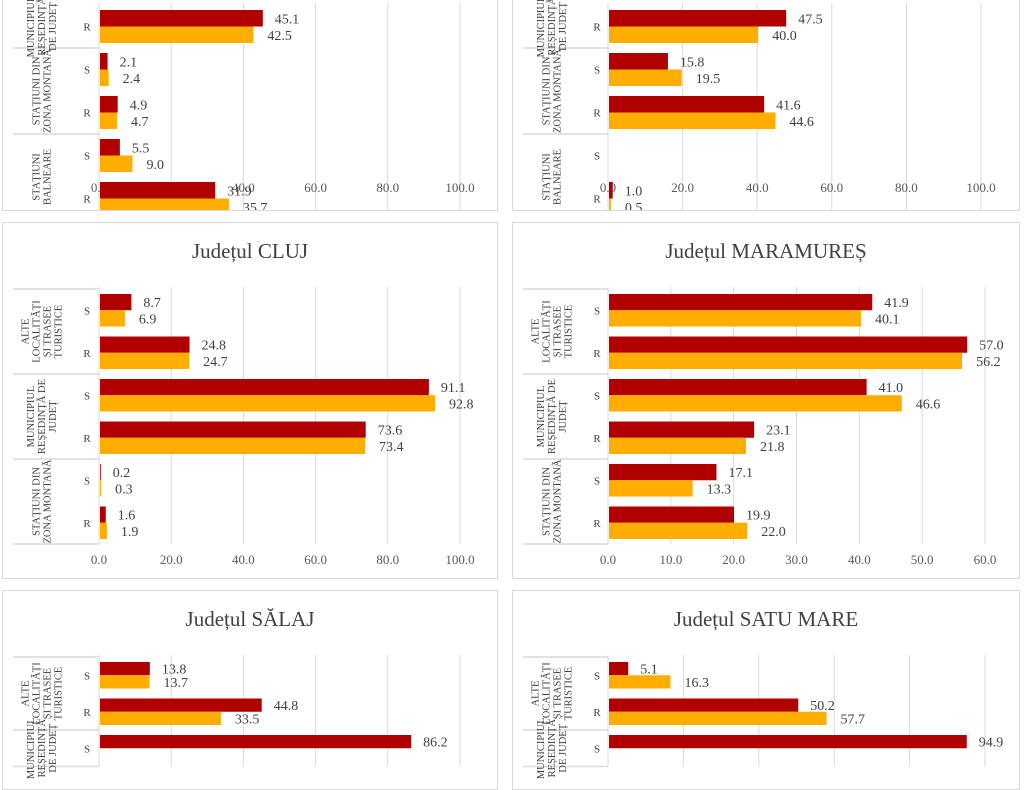 The width and height of the screenshot is (1024, 790). What do you see at coordinates (891, 388) in the screenshot?
I see `data-label: 41.0` at bounding box center [891, 388].